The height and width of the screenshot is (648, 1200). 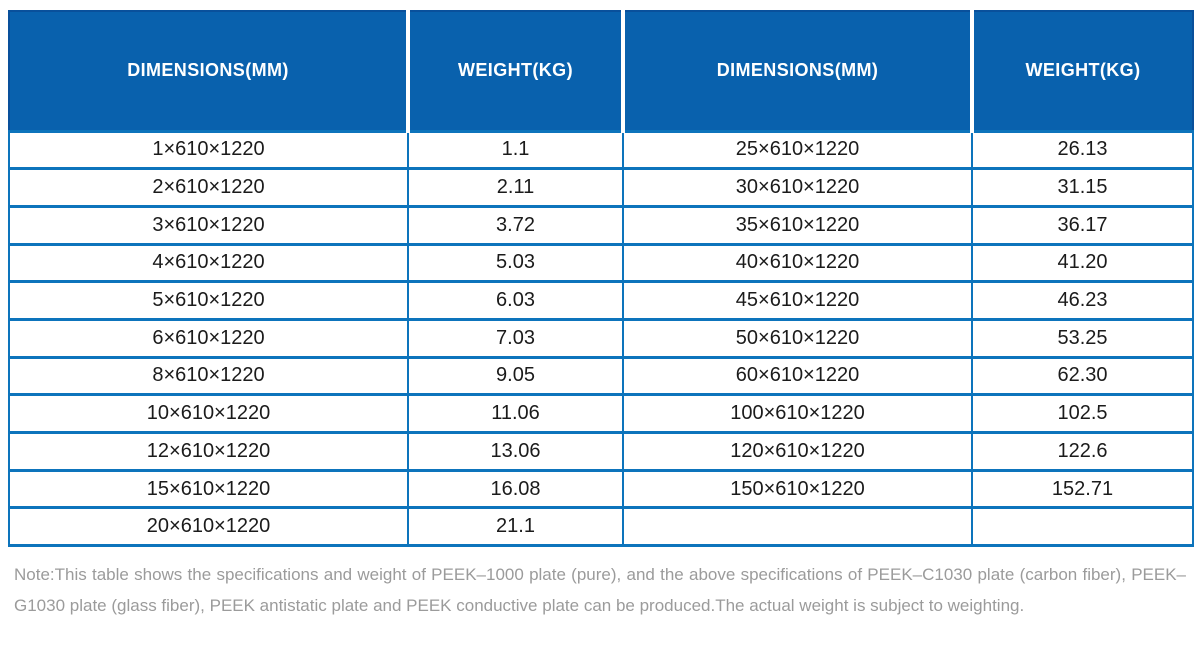 I want to click on table-row: 1×610×1220 1.1 25×610×1220 26.13, so click(x=601, y=150).